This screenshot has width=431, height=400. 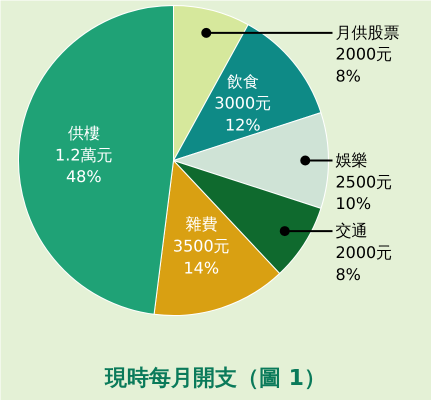 What do you see at coordinates (242, 81) in the screenshot?
I see `slice-label: 飲食` at bounding box center [242, 81].